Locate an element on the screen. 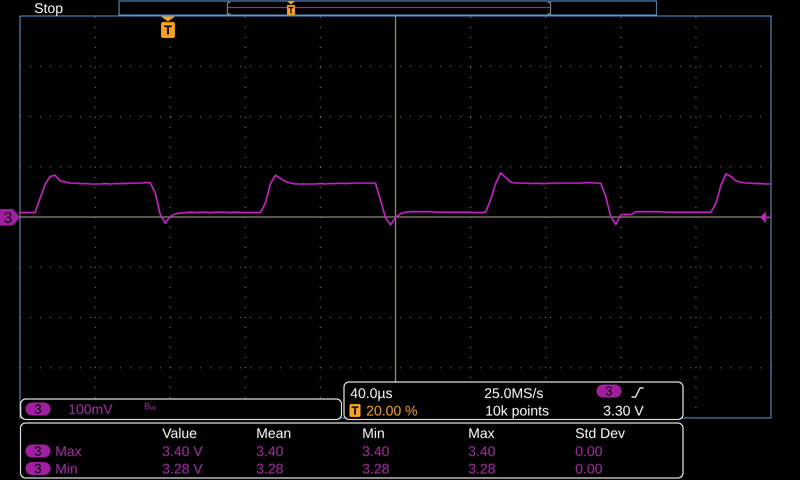 The height and width of the screenshot is (480, 800). text: Mean is located at coordinates (273, 433).